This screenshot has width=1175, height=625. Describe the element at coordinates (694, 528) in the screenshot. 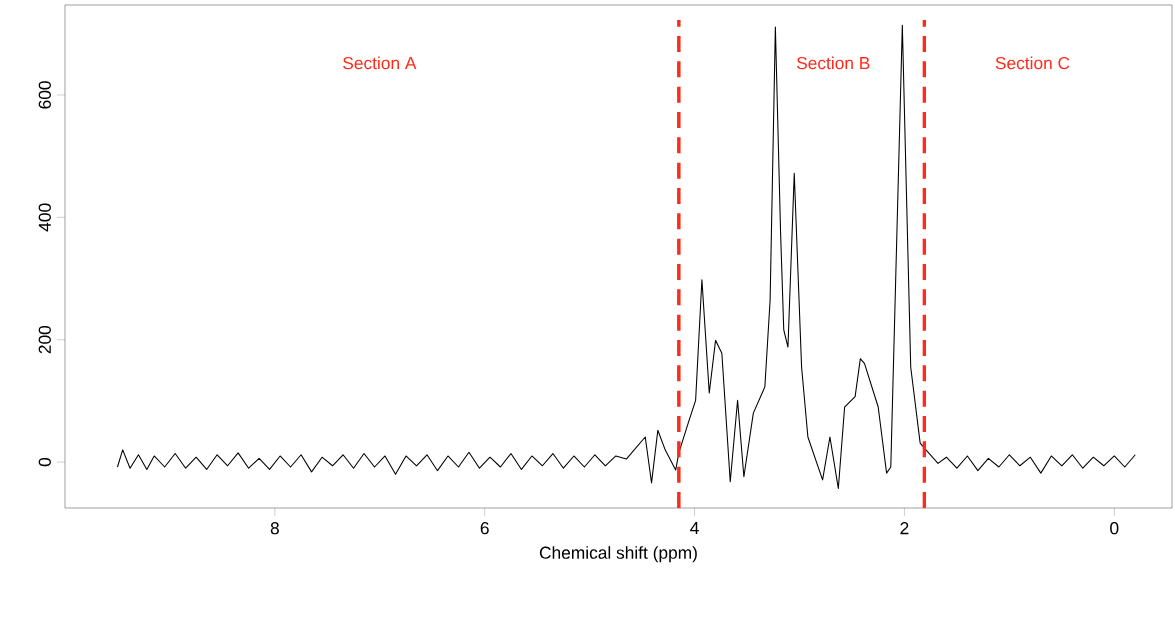

I see `x-tick-label: 4` at that location.